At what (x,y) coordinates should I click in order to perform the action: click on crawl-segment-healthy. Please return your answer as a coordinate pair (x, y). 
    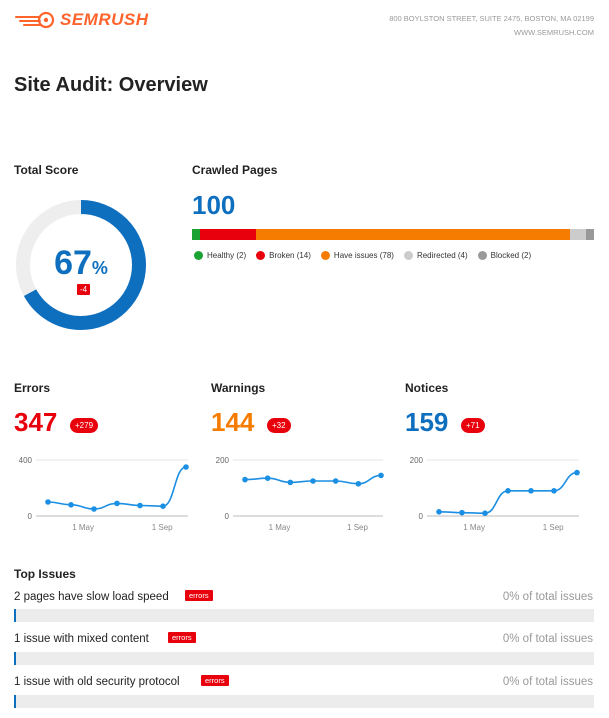
    Looking at the image, I should click on (196, 234).